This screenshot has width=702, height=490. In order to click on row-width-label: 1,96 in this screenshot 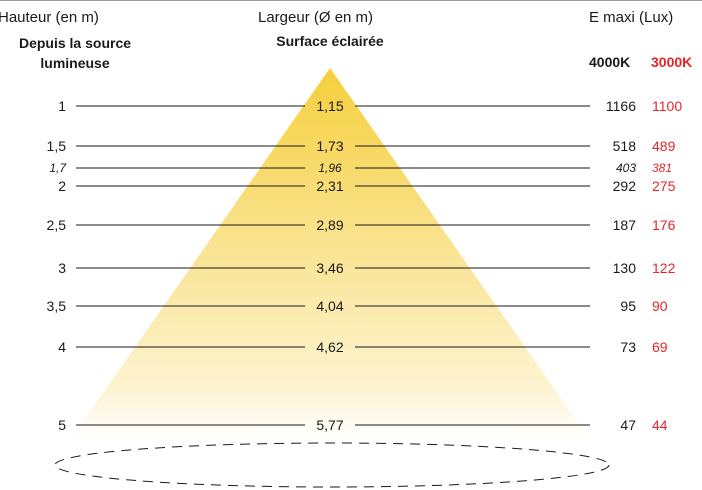, I will do `click(330, 168)`.